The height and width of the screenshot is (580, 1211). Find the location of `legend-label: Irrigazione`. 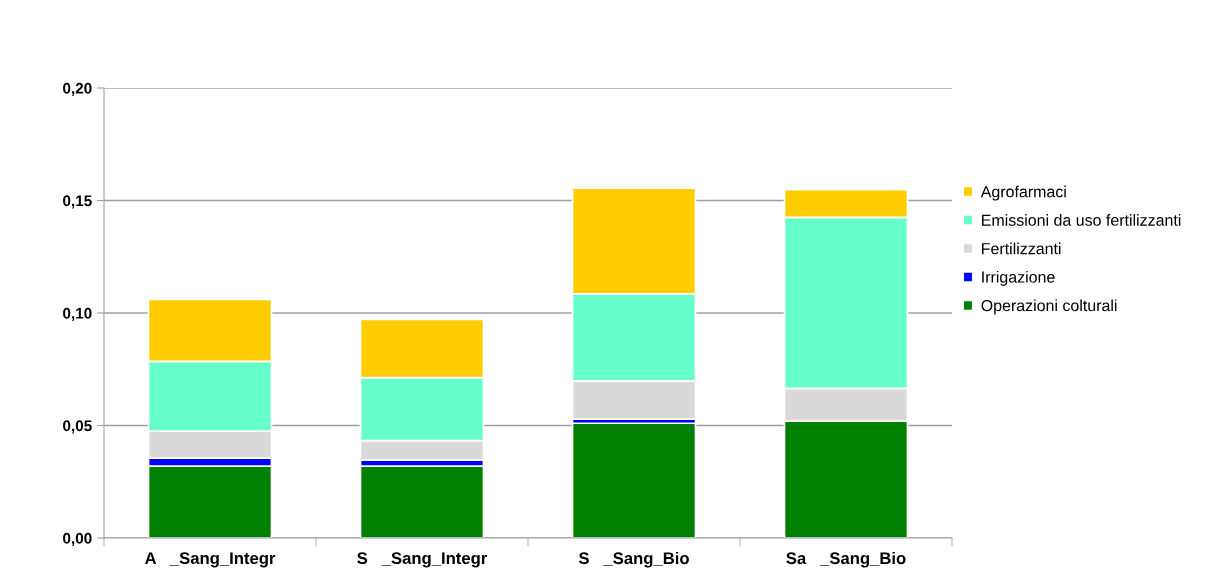

legend-label: Irrigazione is located at coordinates (1018, 278).